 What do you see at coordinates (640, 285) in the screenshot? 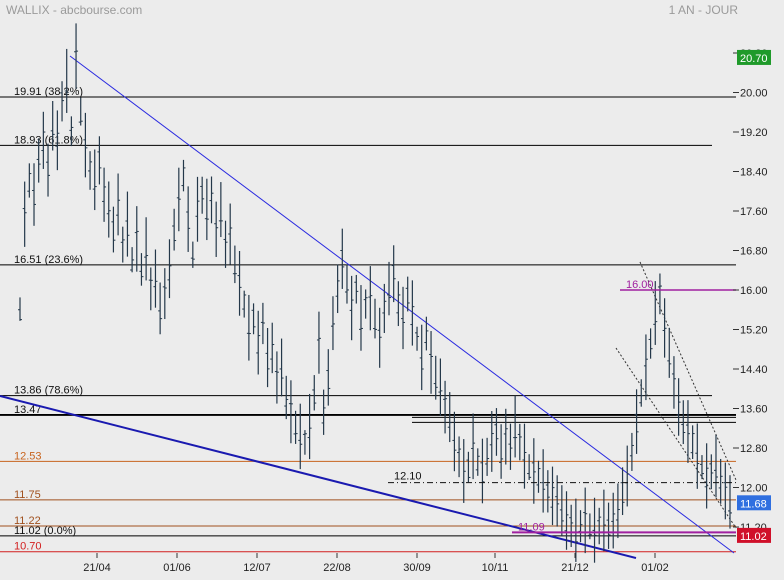
I see `annotation-label: 16.00` at bounding box center [640, 285].